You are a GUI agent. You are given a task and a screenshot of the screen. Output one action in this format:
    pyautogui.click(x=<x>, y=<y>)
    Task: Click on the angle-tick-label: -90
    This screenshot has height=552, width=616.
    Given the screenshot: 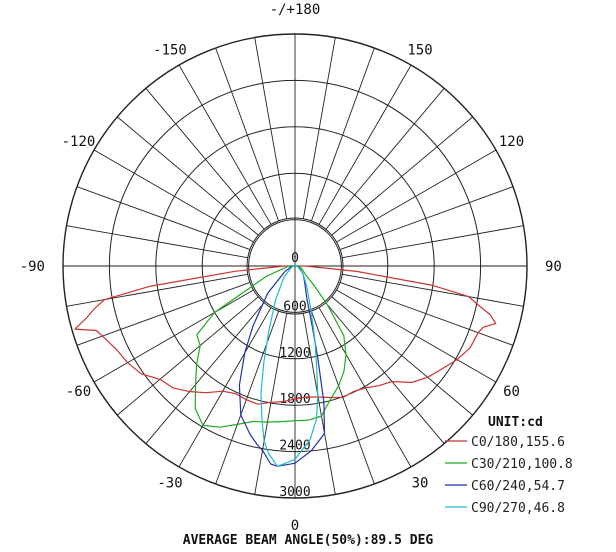 What is the action you would take?
    pyautogui.click(x=32, y=267)
    